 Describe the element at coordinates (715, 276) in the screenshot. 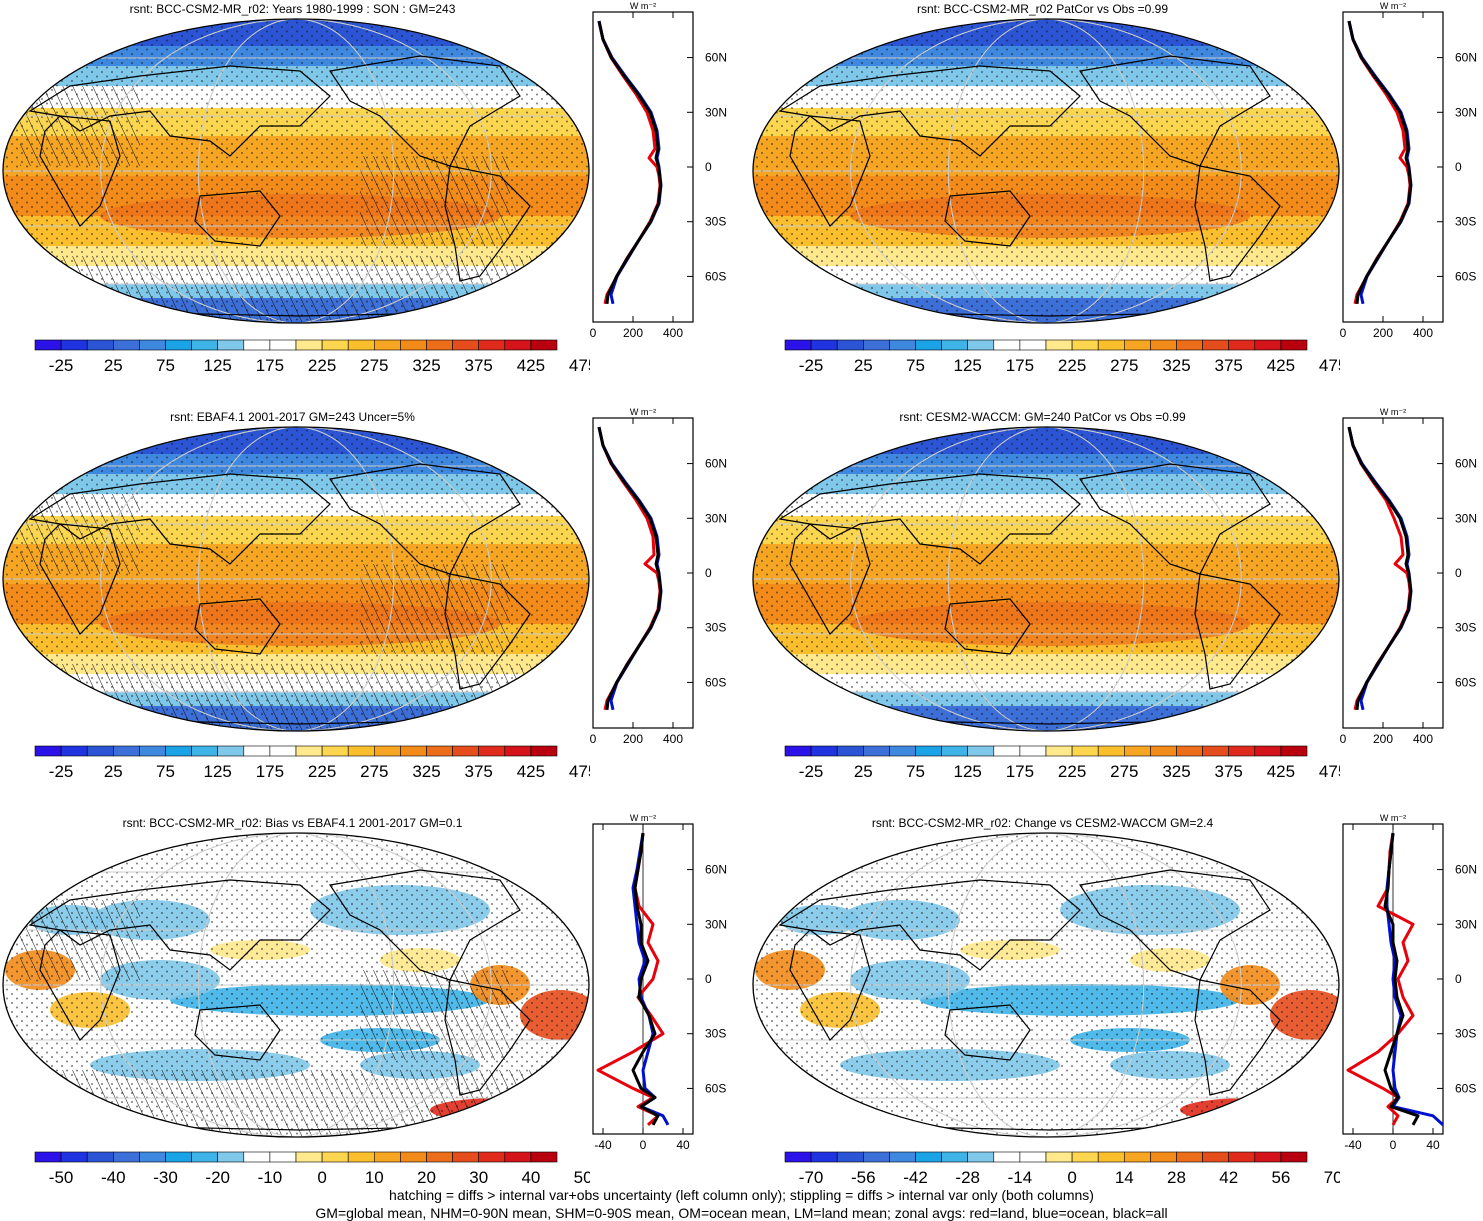

I see `y-tick-label: 60S` at that location.